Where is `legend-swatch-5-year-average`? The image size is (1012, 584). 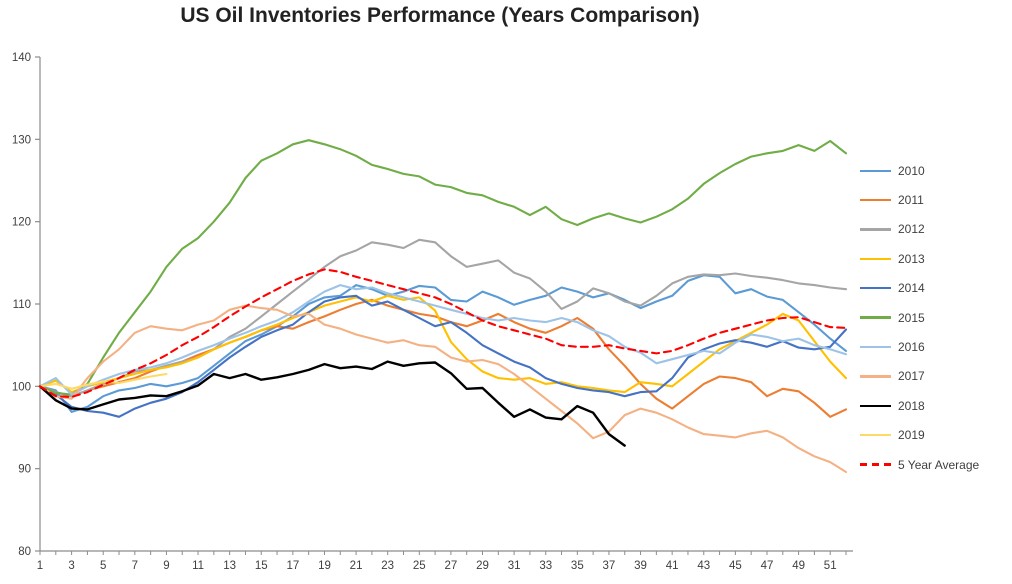 legend-swatch-5-year-average is located at coordinates (875, 465).